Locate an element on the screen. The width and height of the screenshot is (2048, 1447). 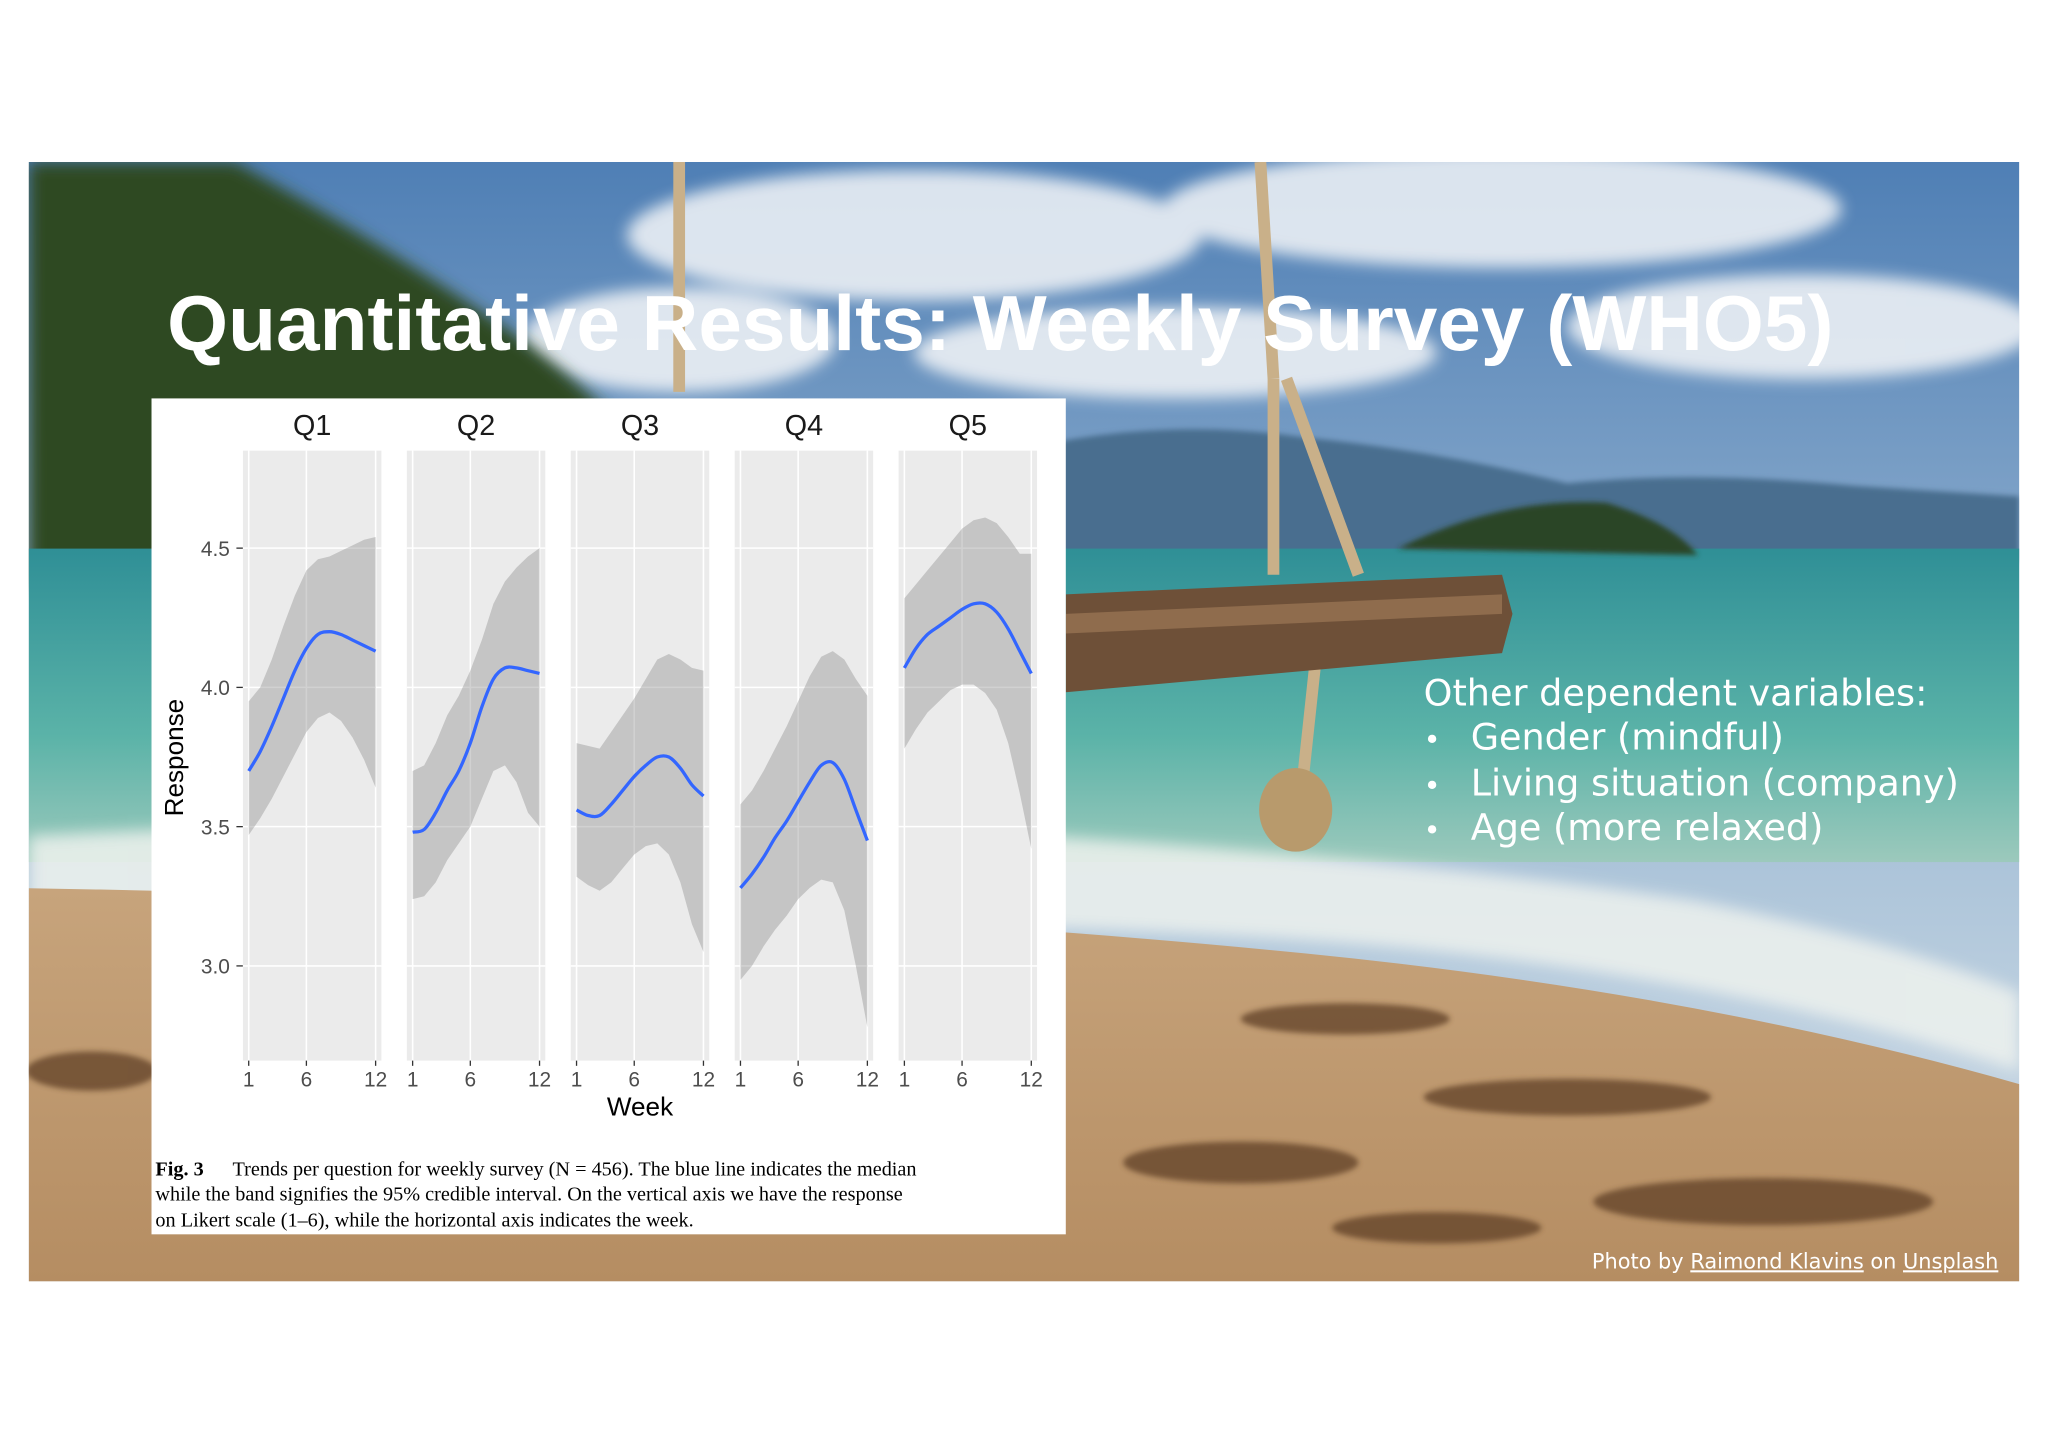
credit-link: Unsplash is located at coordinates (1950, 1261).